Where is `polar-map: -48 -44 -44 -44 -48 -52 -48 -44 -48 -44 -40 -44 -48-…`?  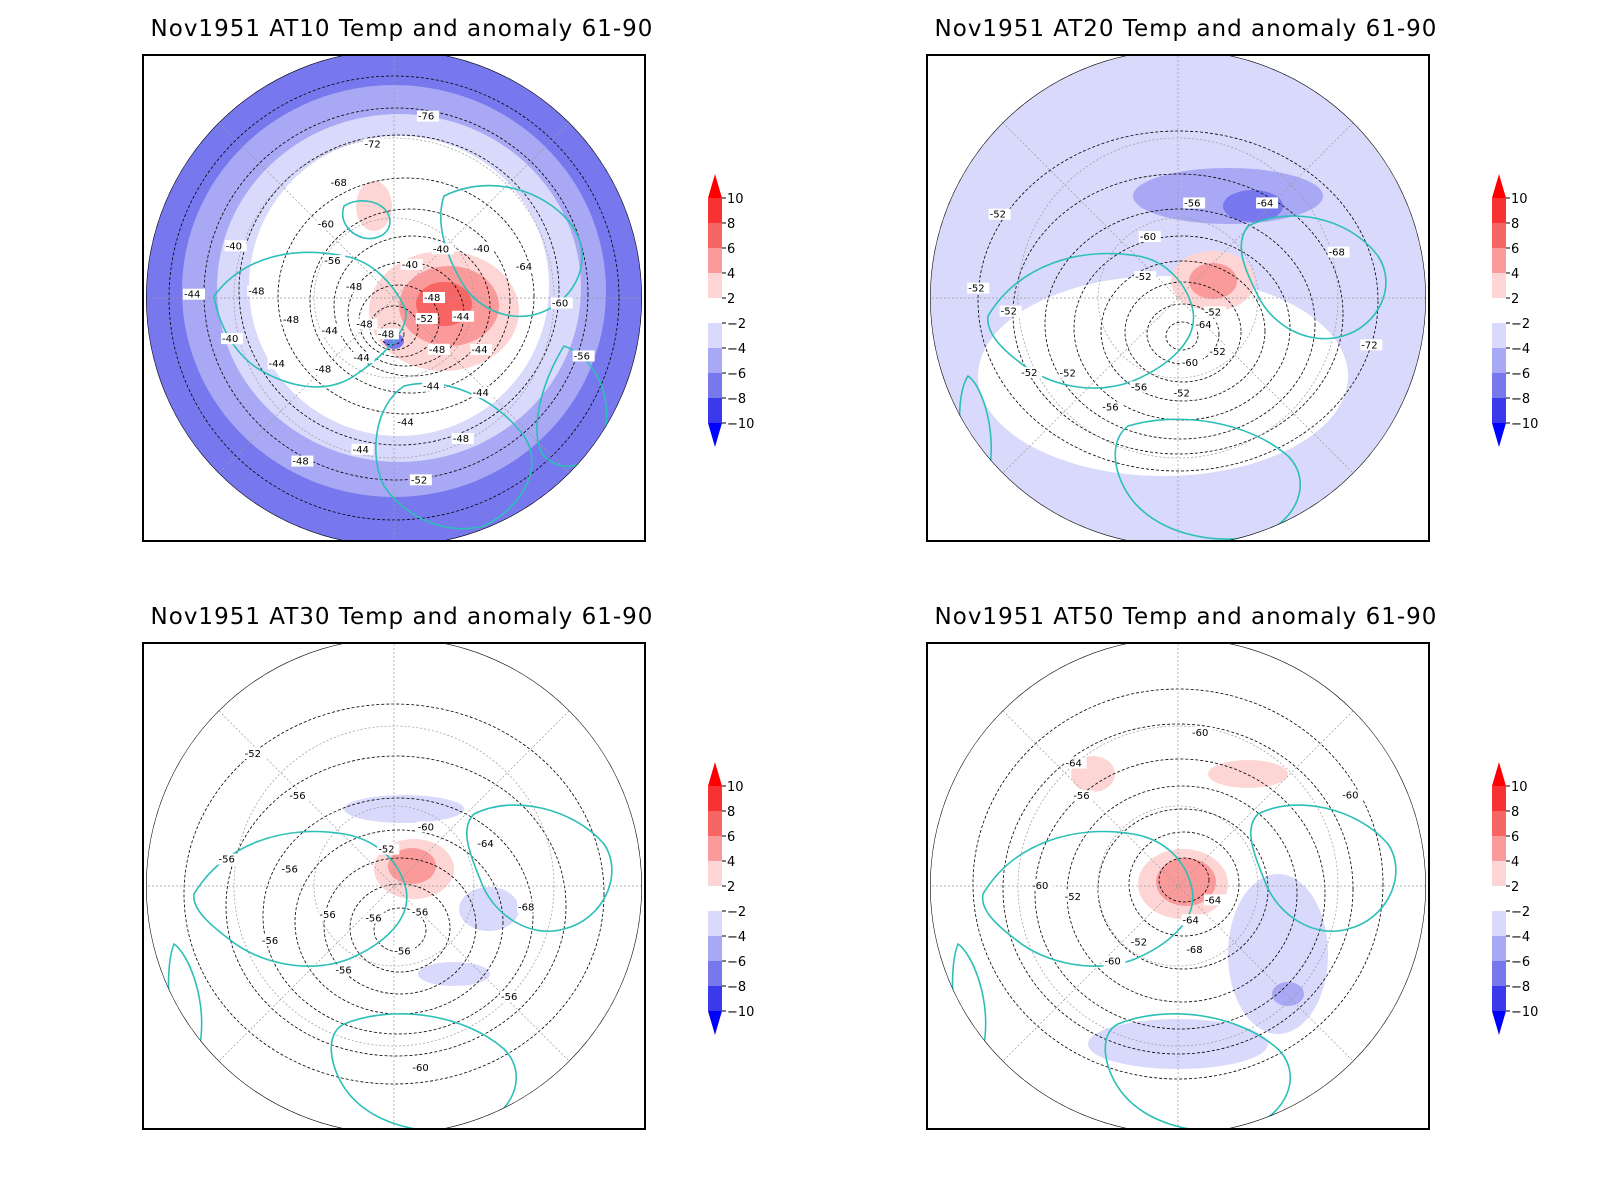 polar-map: -48 -44 -44 -44 -48 -52 -48 -44 -48 -44 -40 -44 -48-… is located at coordinates (394, 298).